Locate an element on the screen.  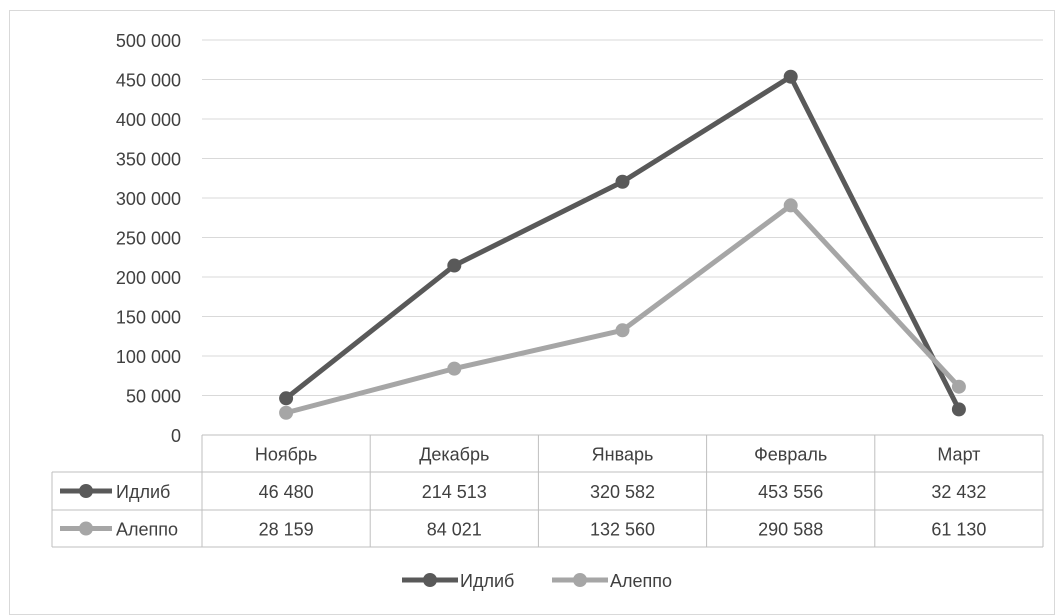
y-tick-label: 150 000 is located at coordinates (148, 318).